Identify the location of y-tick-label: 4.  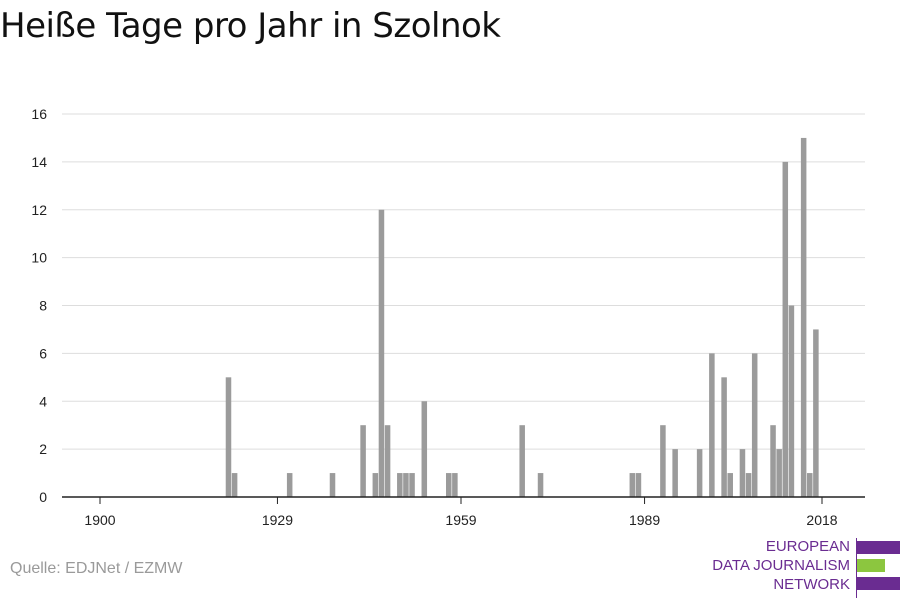
(43, 401).